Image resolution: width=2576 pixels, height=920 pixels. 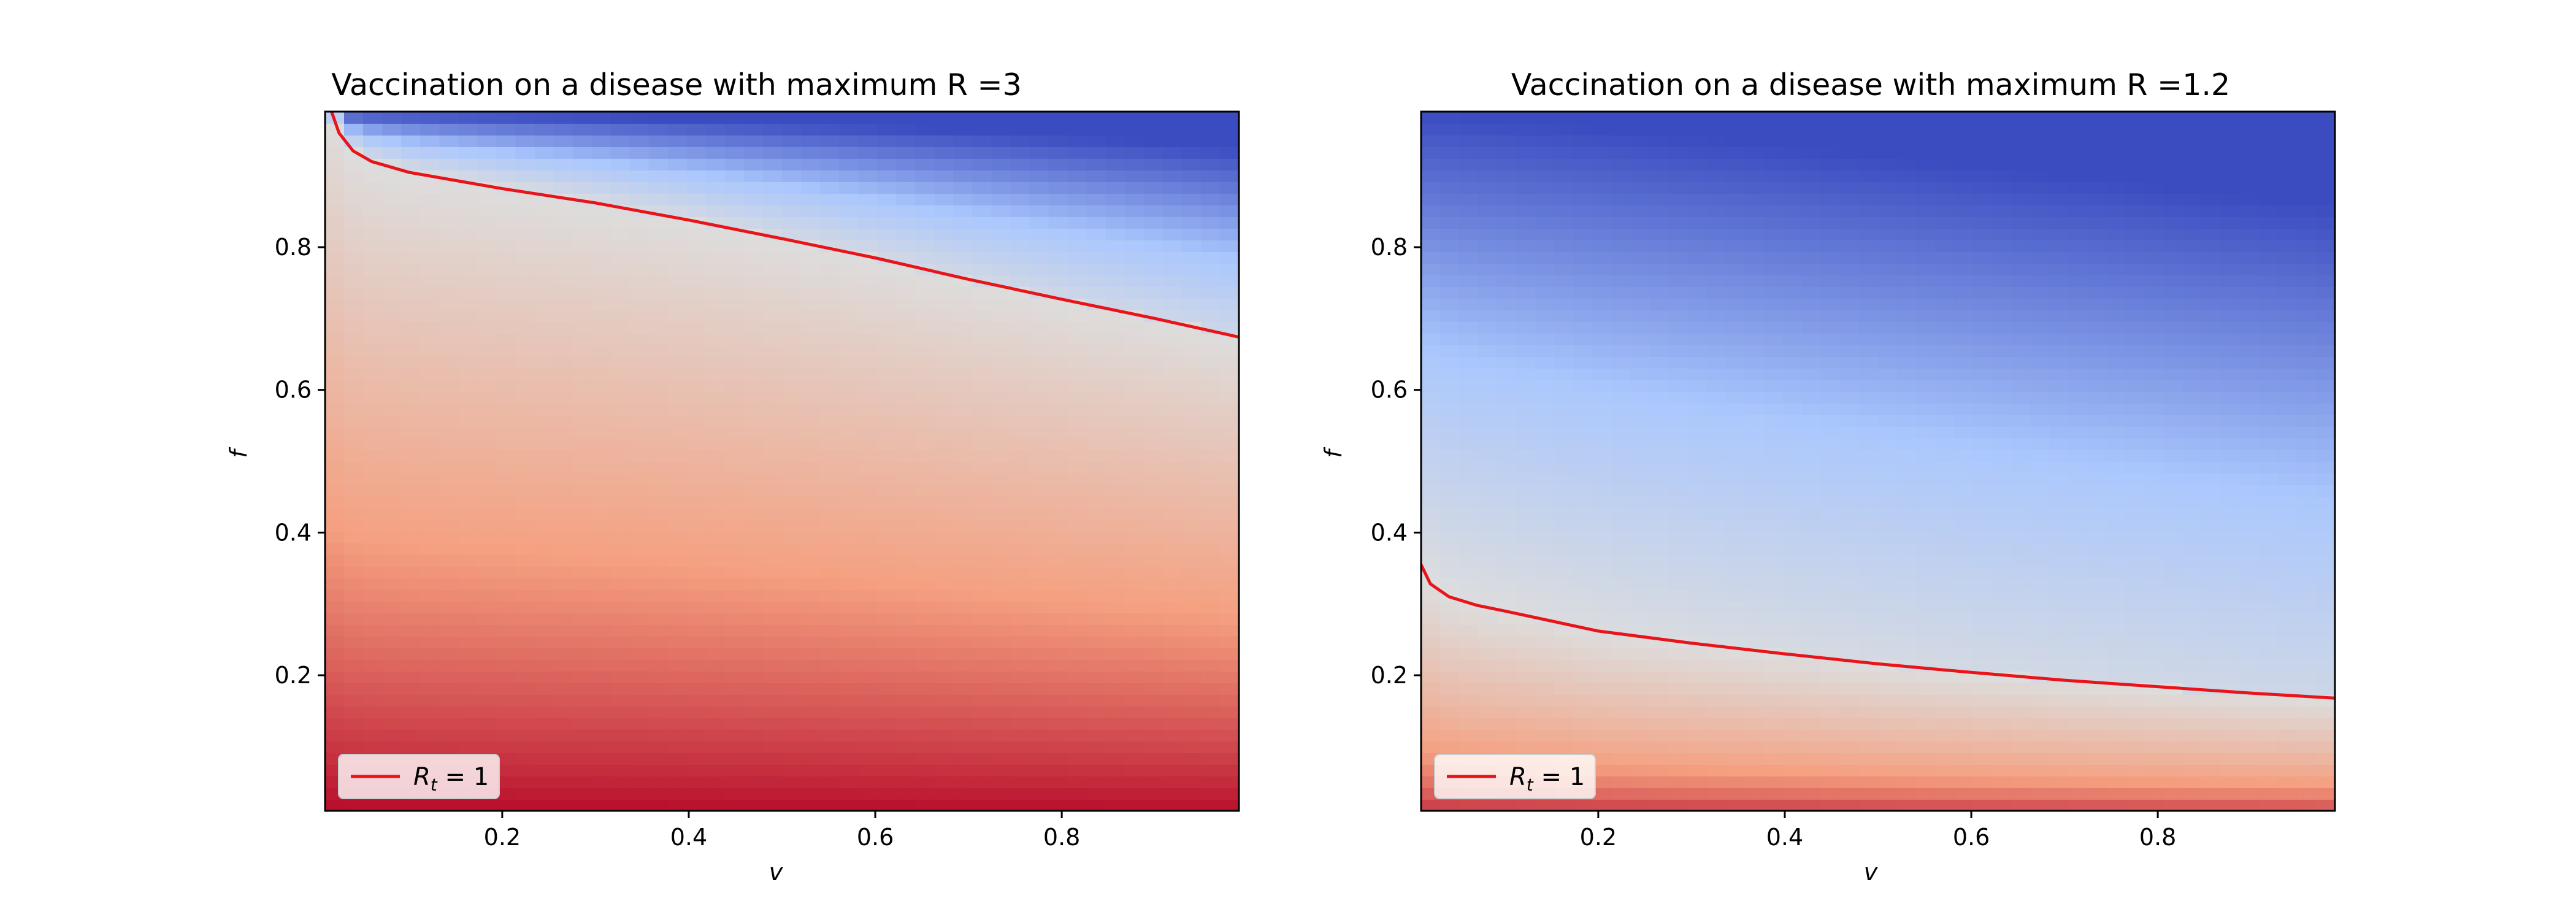 What do you see at coordinates (293, 532) in the screenshot?
I see `y-tick-label: 0.4` at bounding box center [293, 532].